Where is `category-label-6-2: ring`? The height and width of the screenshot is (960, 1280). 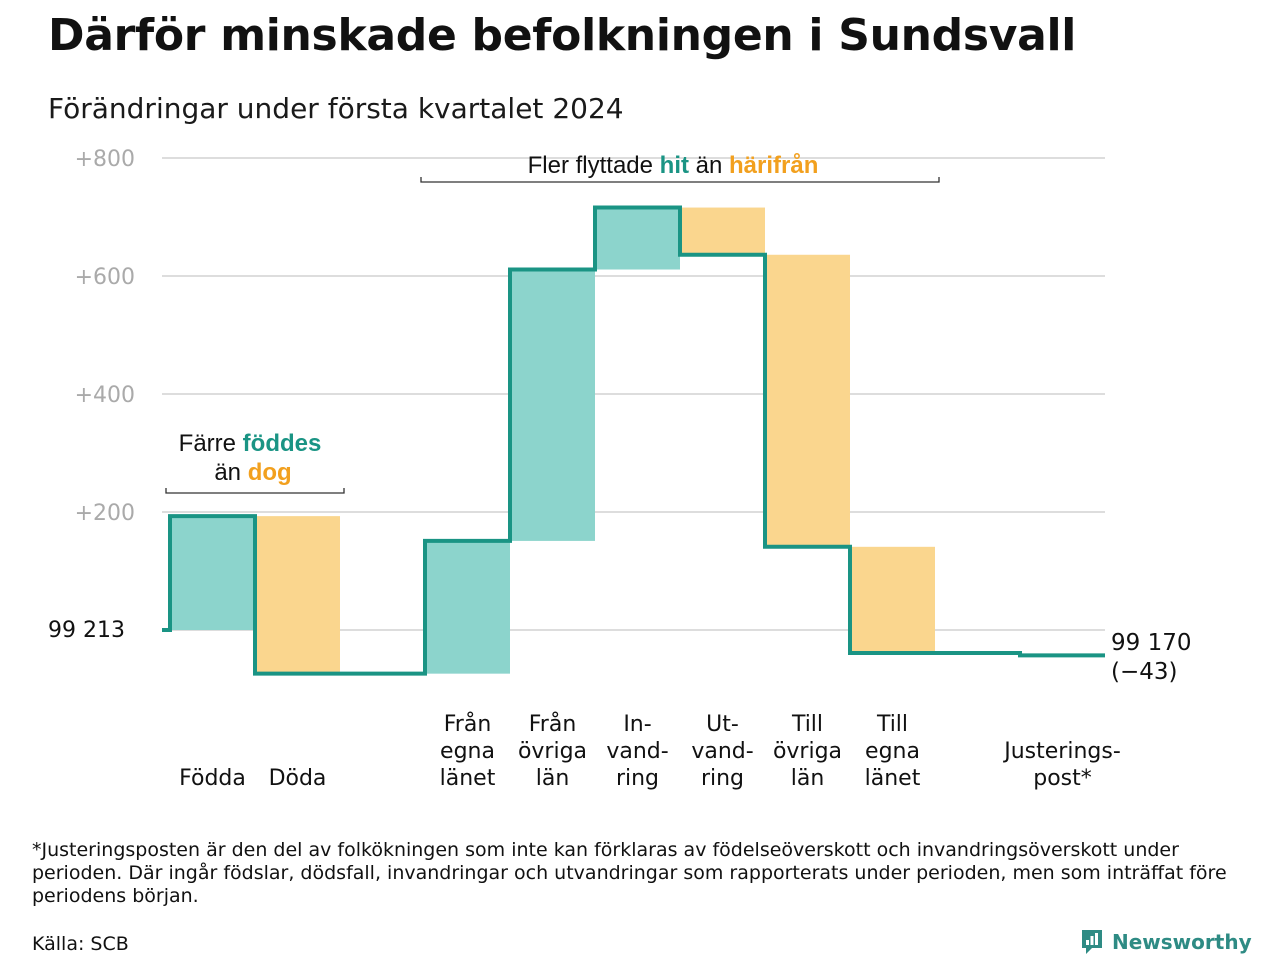 category-label-6-2: ring is located at coordinates (722, 778).